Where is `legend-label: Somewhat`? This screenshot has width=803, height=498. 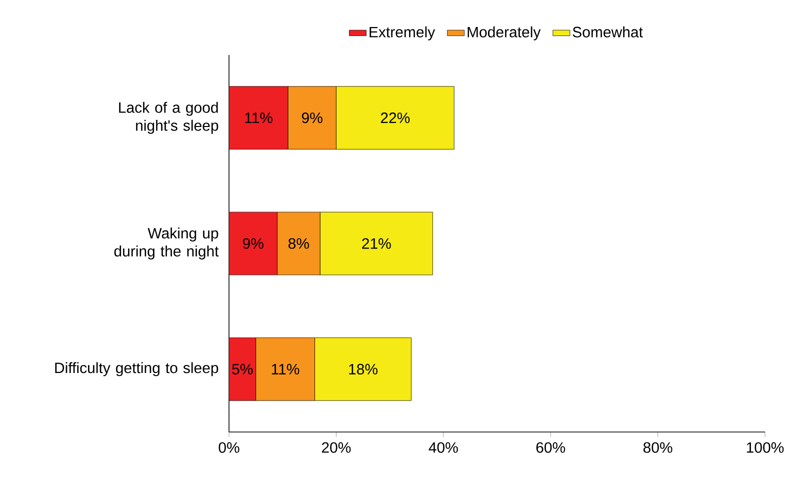
legend-label: Somewhat is located at coordinates (607, 32).